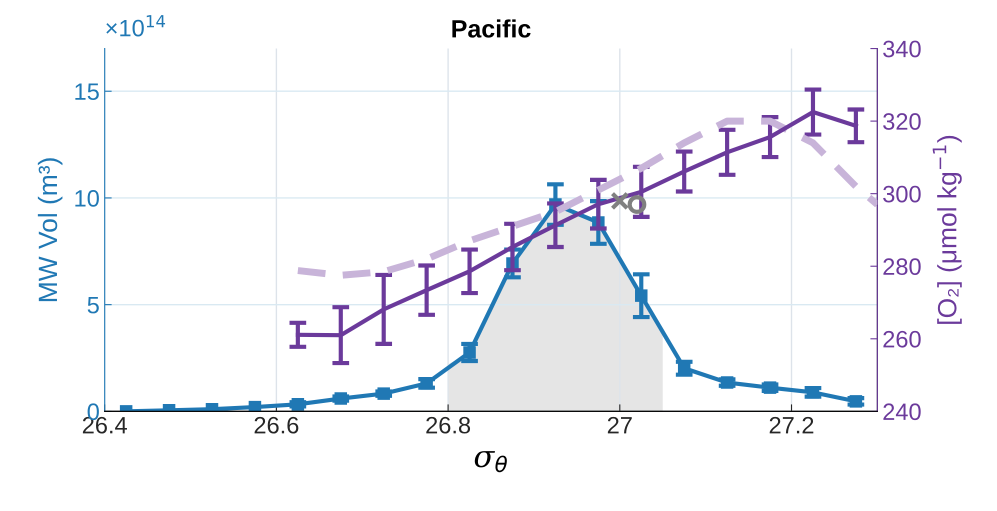 The image size is (997, 511). What do you see at coordinates (620, 425) in the screenshot?
I see `x-tick-label: 27` at bounding box center [620, 425].